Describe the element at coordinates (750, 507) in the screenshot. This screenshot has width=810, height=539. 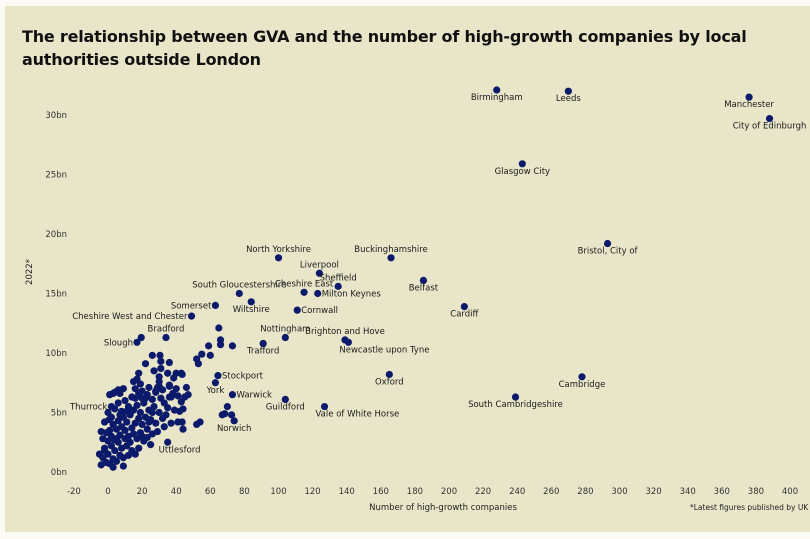
I see `footnote: *Latest figures published by UK go` at that location.